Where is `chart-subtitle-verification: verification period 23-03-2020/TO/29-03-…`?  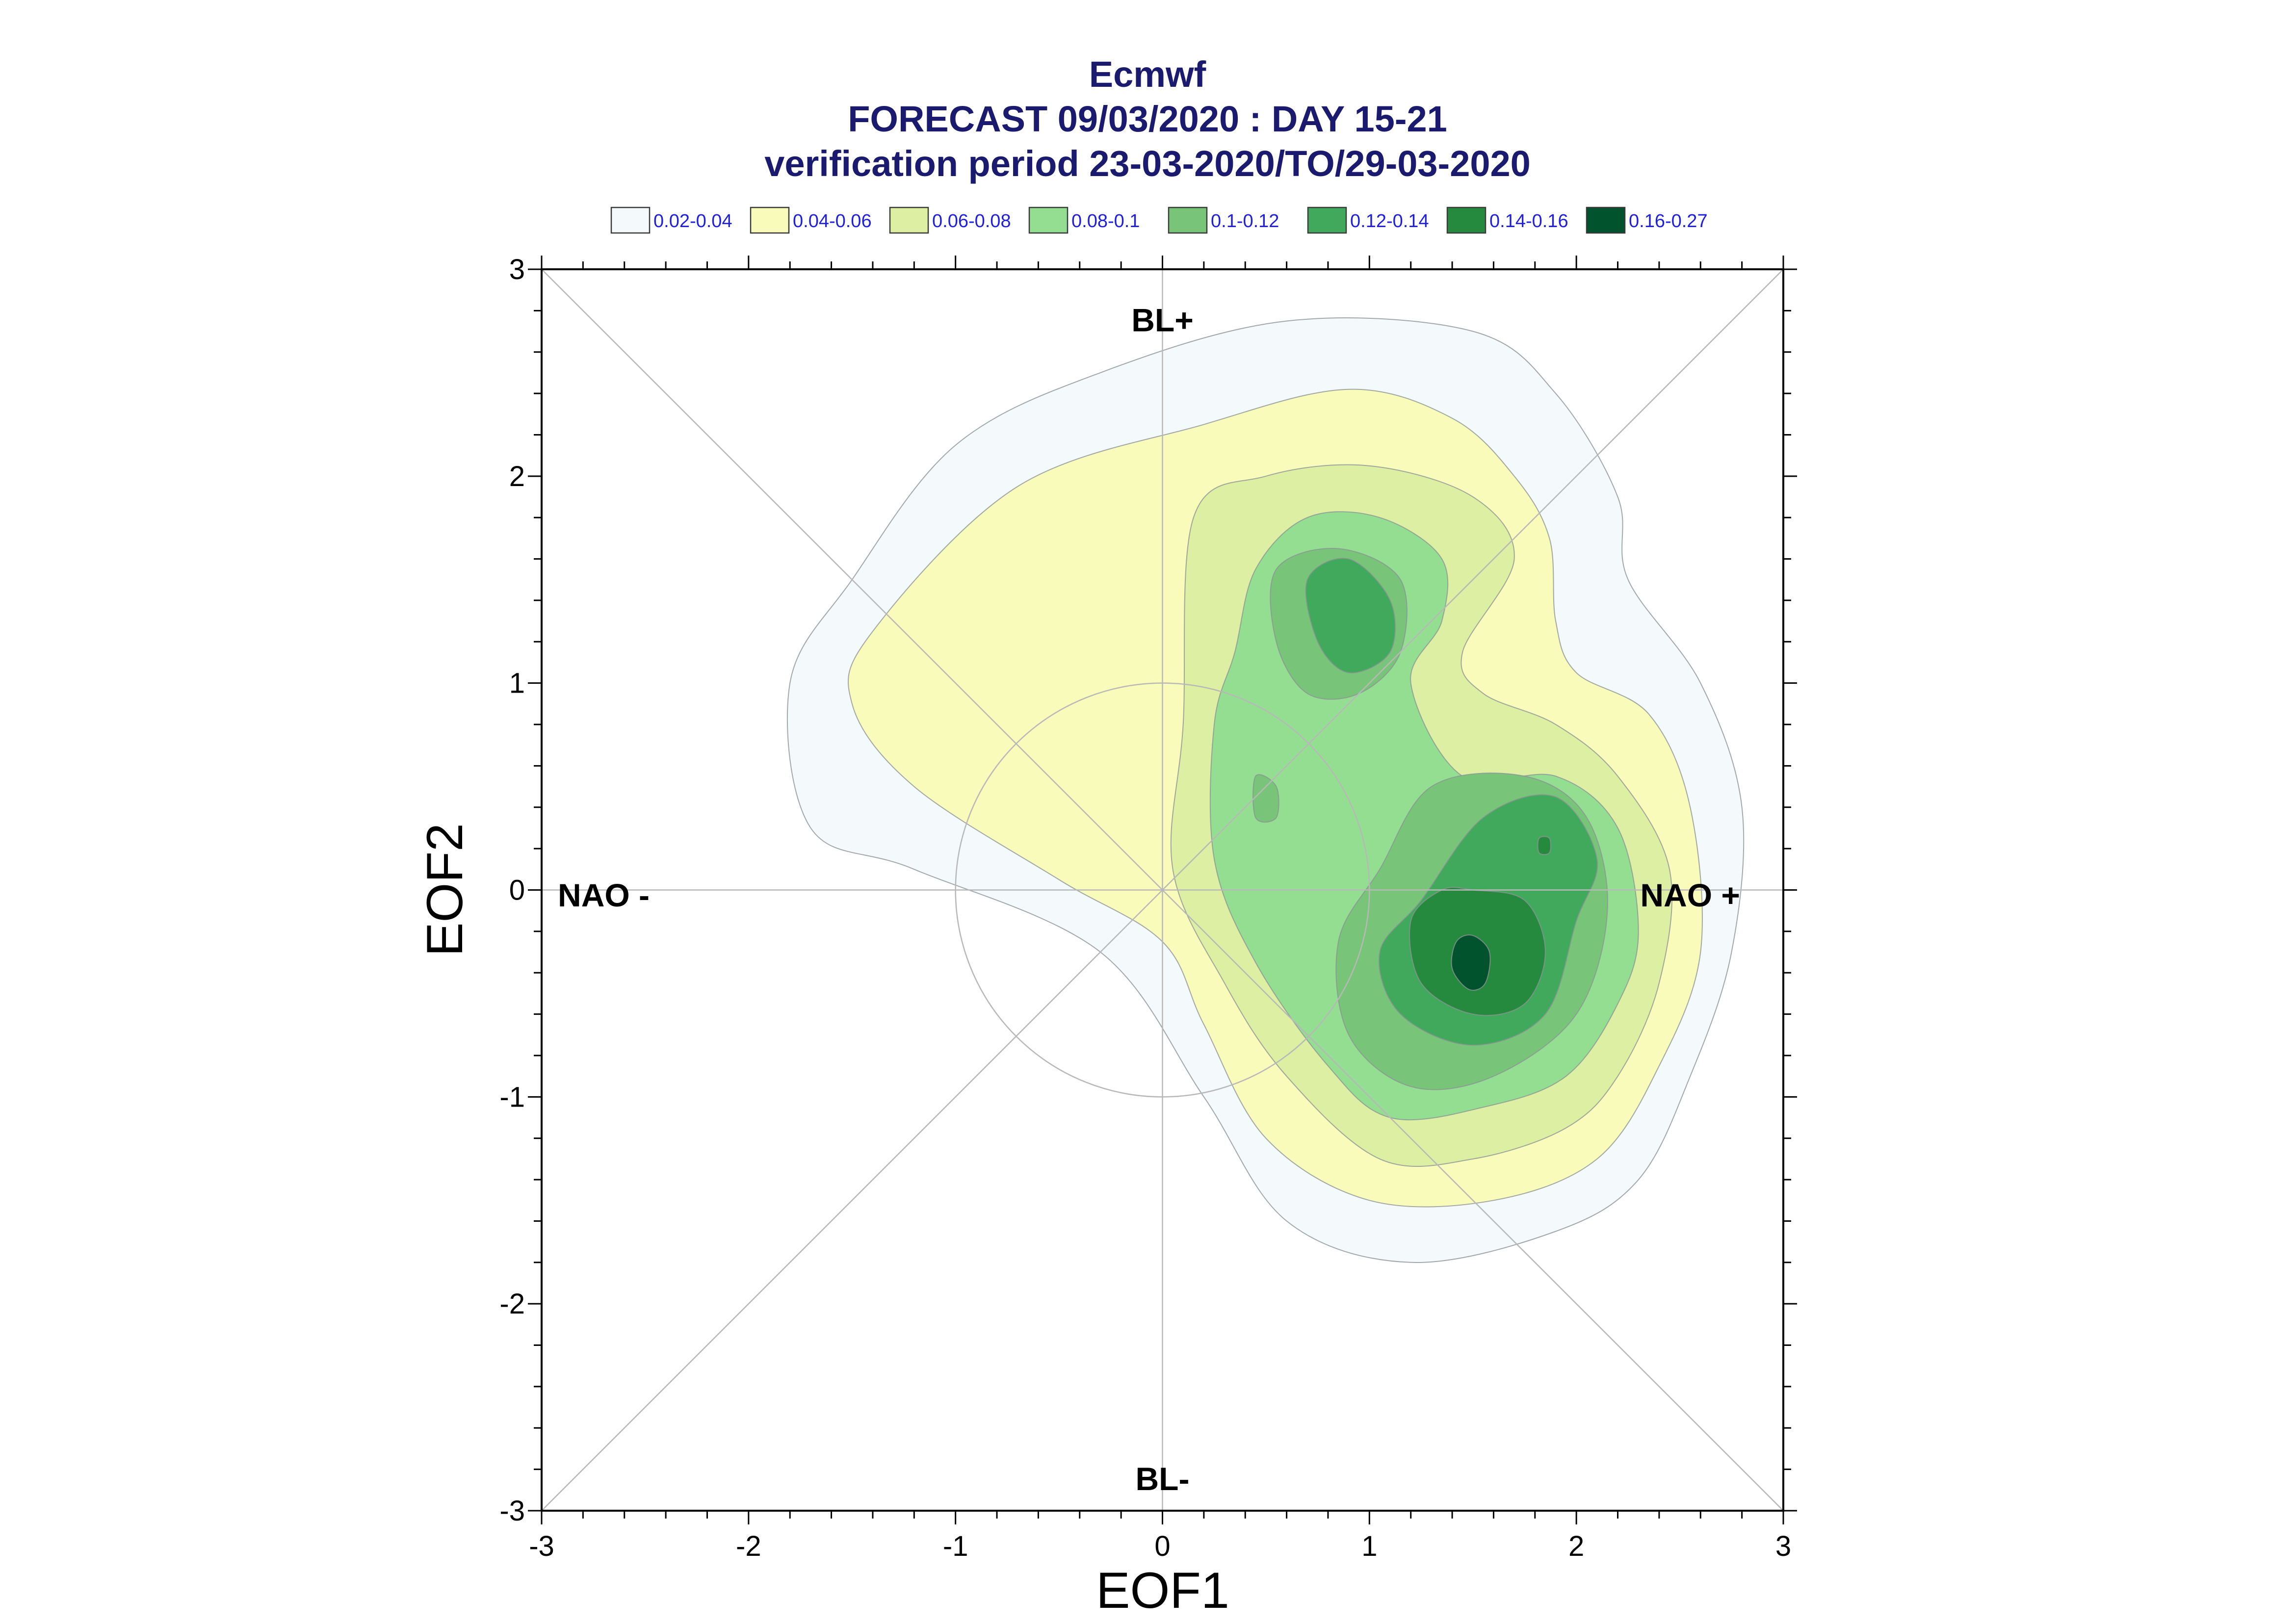
chart-subtitle-verification: verification period 23-03-2020/TO/29-03-… is located at coordinates (1147, 163).